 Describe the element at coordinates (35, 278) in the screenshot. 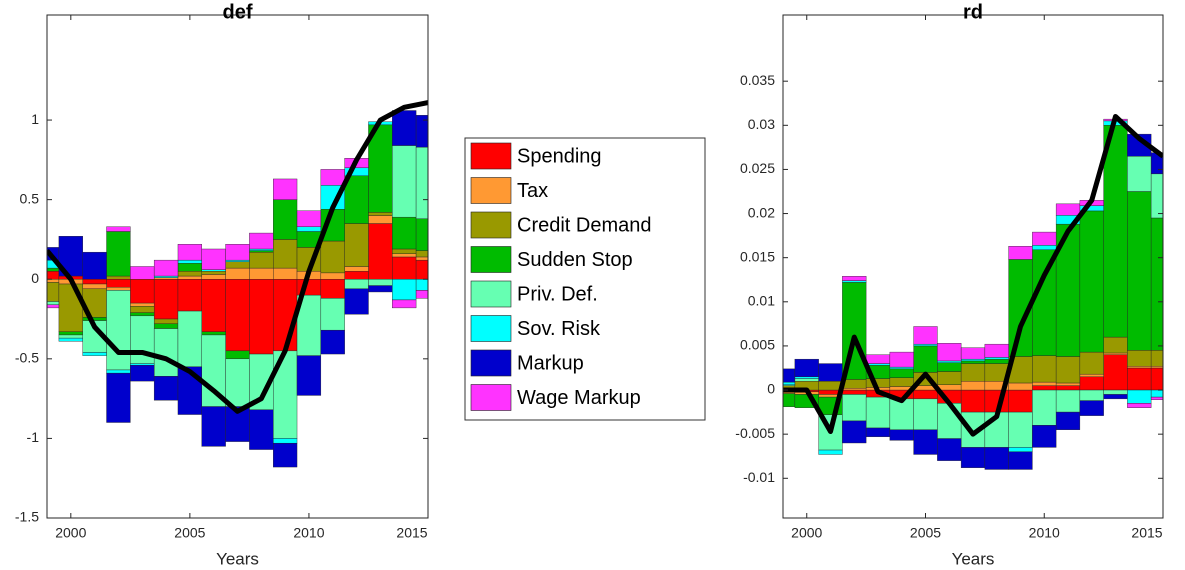

I see `y-tick-label: 0` at that location.